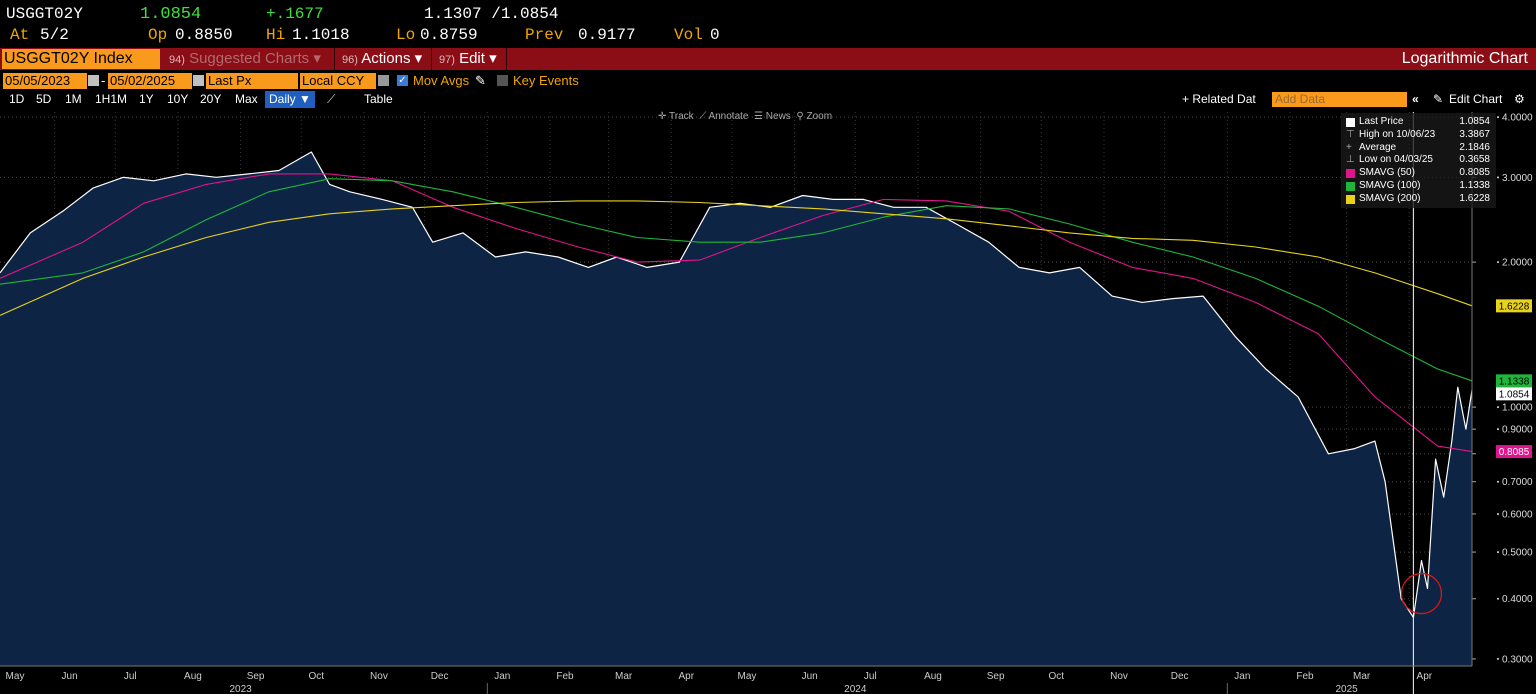  I want to click on range-10y: 10Y, so click(178, 99).